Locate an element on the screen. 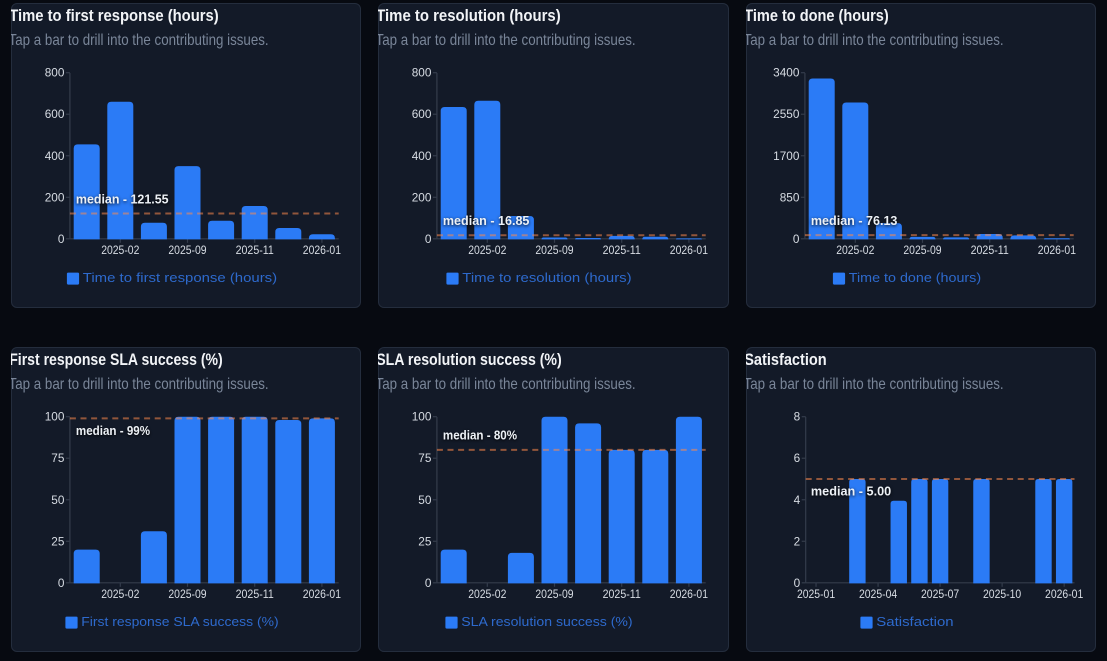  svg-text: median - 99% is located at coordinates (112, 430).